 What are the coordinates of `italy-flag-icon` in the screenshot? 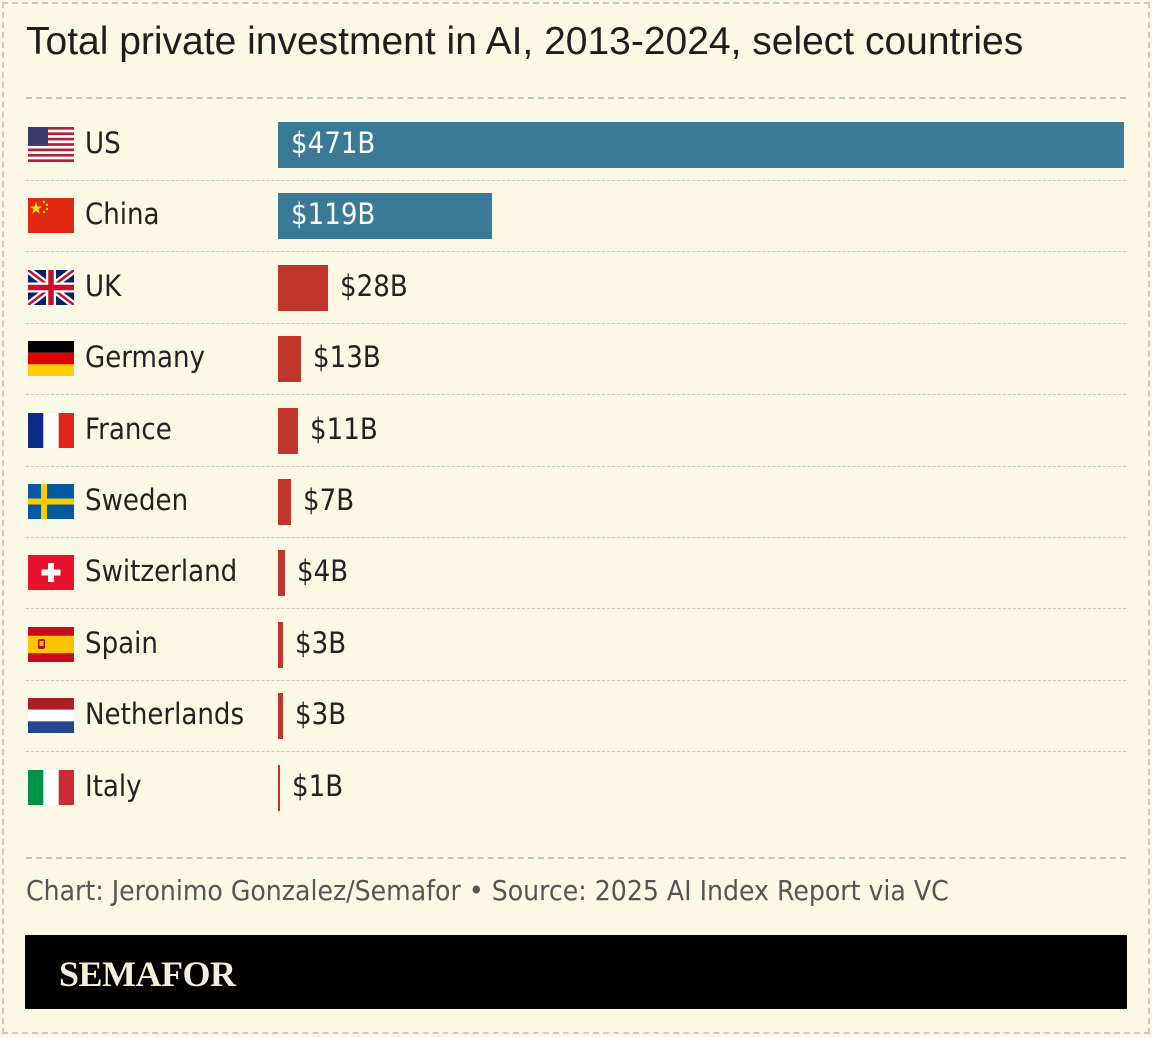 It's located at (51, 787).